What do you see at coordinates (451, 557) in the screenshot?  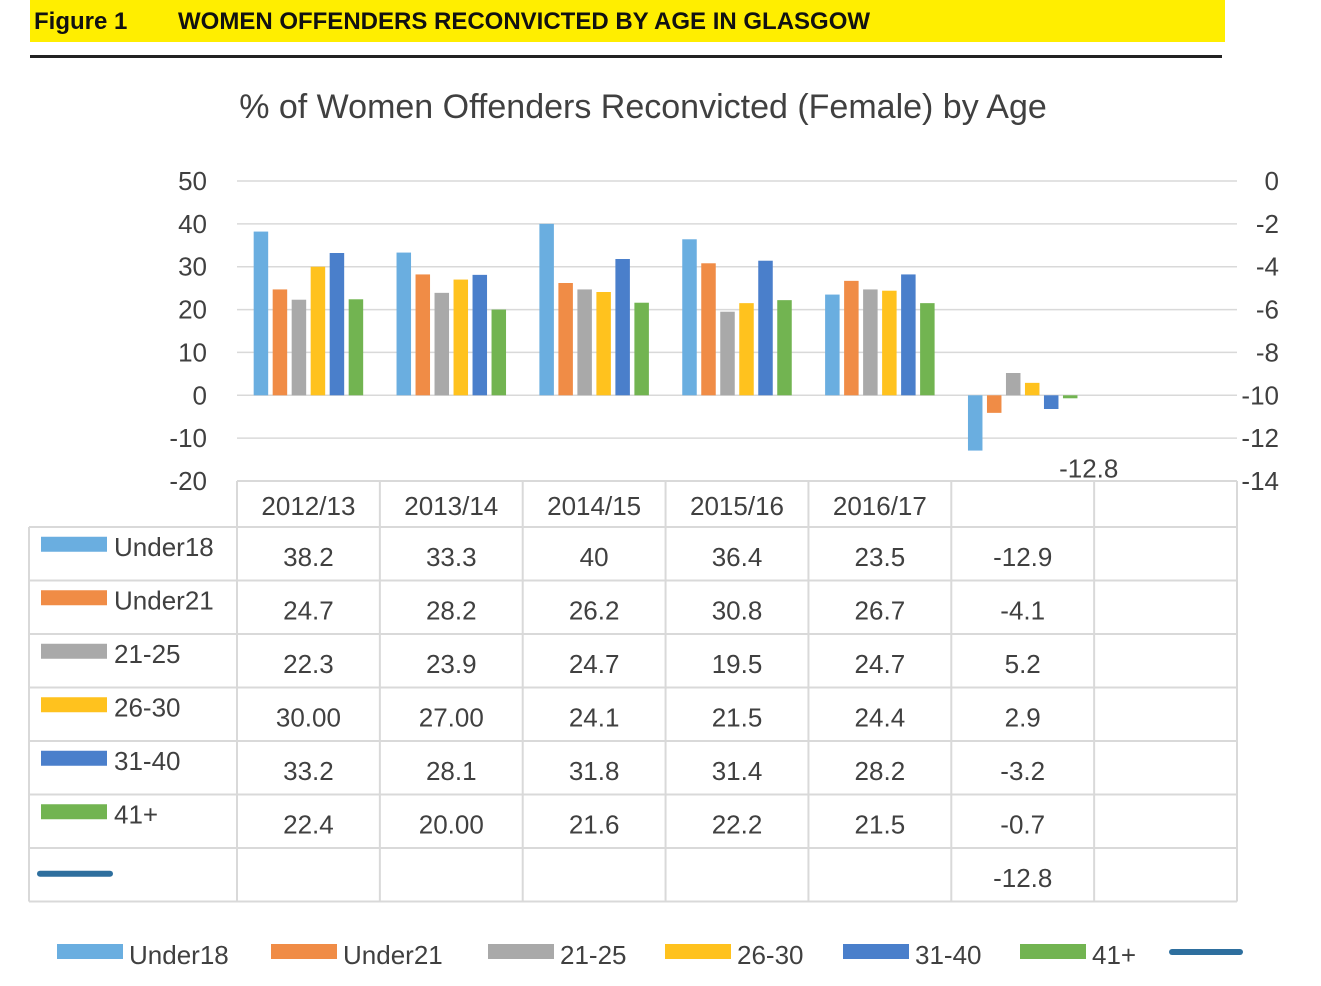 I see `table-cell-value: 33.3` at bounding box center [451, 557].